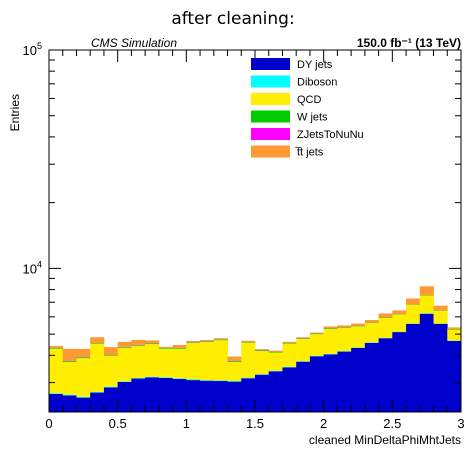  Describe the element at coordinates (308, 153) in the screenshot. I see `legend-label: t̅t jets` at that location.